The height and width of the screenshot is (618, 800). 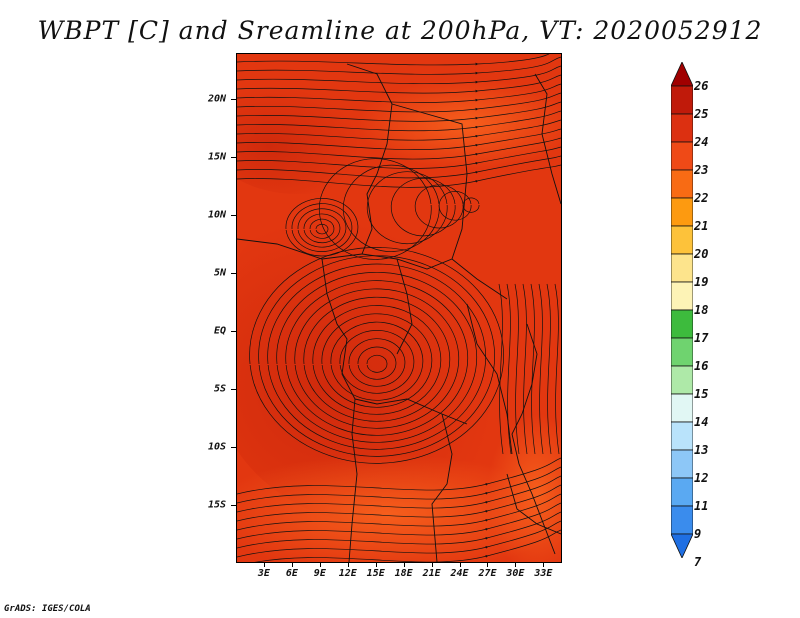 What do you see at coordinates (701, 198) in the screenshot?
I see `colorbar-label: 22` at bounding box center [701, 198].